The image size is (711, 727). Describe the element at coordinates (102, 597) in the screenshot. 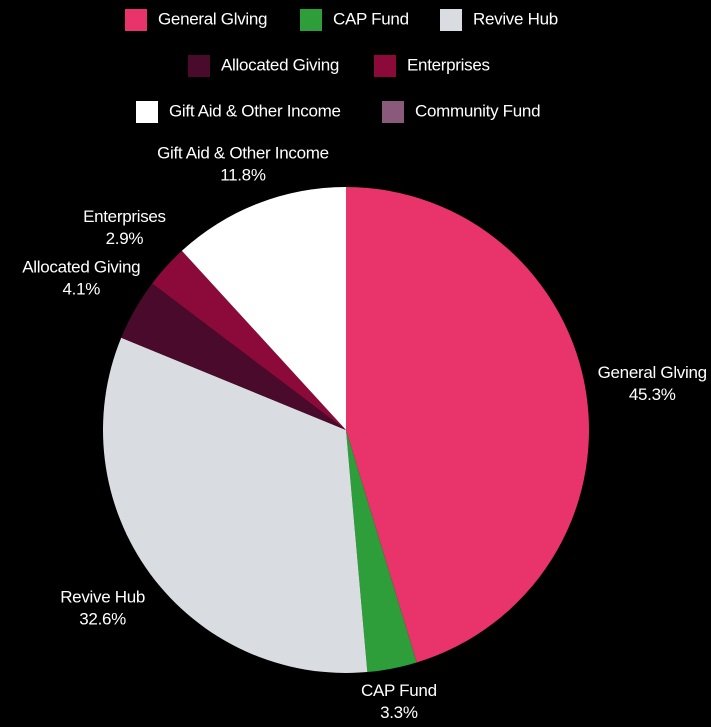

I see `slice-label: Revive Hub` at that location.